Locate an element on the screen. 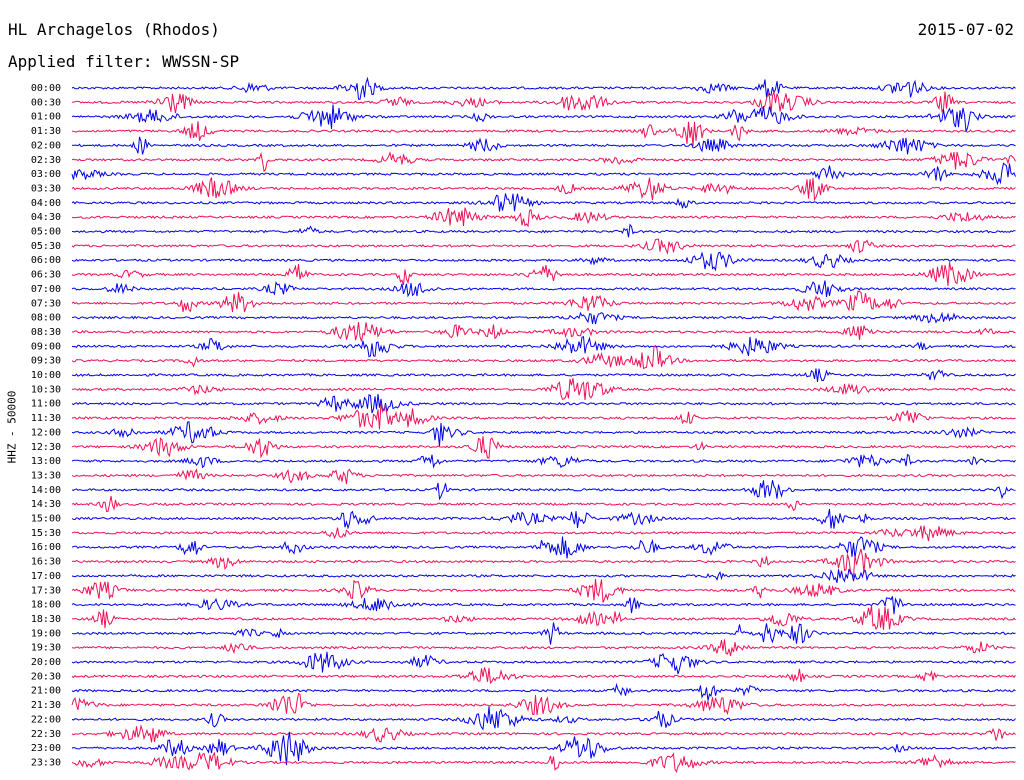 This screenshot has height=780, width=1024. time-tick-label: 18:00 is located at coordinates (46, 605).